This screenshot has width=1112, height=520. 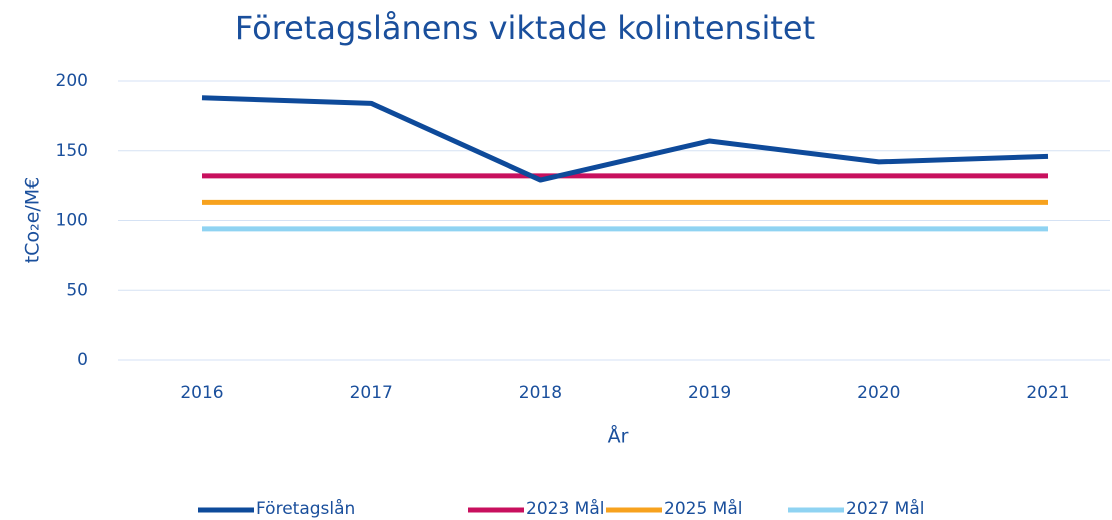 I want to click on legend-label: 2027 Mål, so click(x=885, y=508).